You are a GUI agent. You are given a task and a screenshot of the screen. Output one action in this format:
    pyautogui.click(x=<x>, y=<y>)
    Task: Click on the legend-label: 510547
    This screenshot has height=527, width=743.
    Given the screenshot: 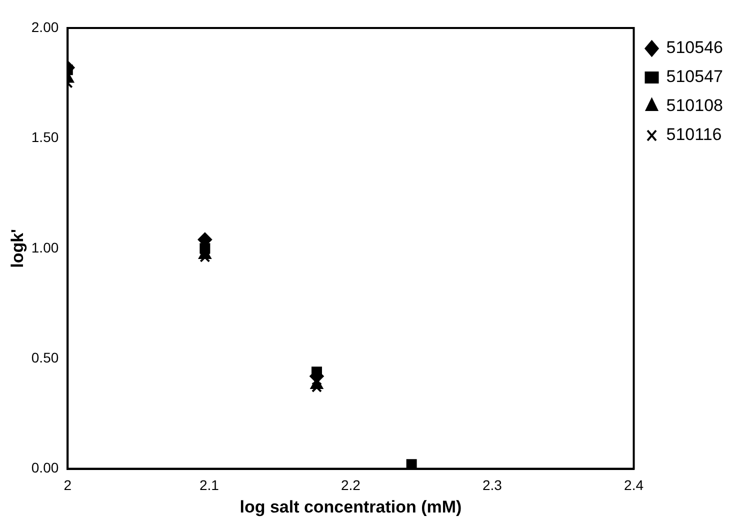 What is the action you would take?
    pyautogui.click(x=695, y=76)
    